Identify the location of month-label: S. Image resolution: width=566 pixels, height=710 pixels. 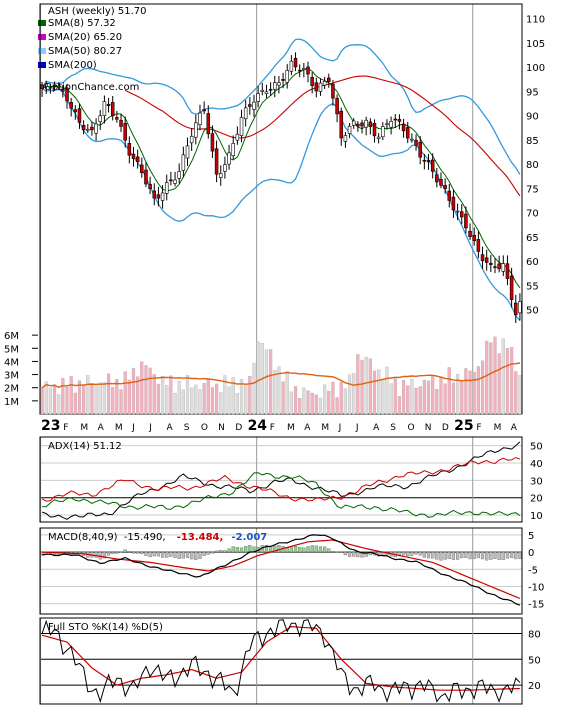
(393, 428).